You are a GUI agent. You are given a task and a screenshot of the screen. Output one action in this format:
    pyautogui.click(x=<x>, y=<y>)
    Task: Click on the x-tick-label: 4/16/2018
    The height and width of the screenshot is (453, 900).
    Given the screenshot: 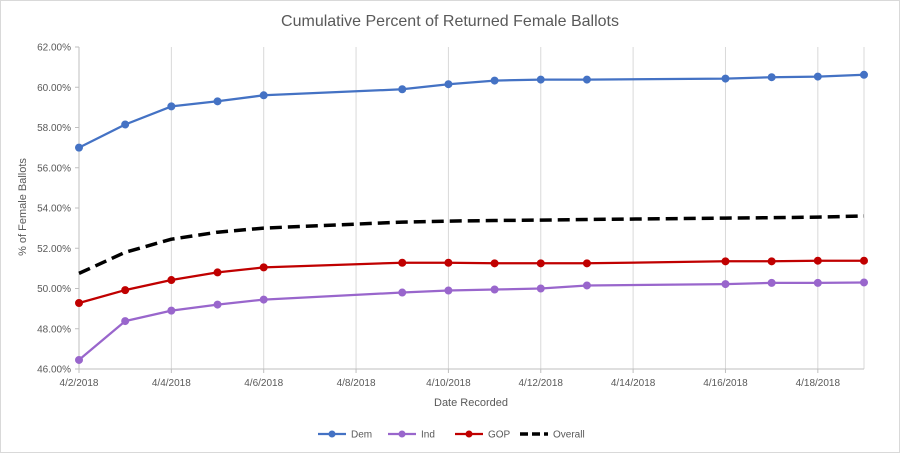 What is the action you would take?
    pyautogui.click(x=725, y=383)
    